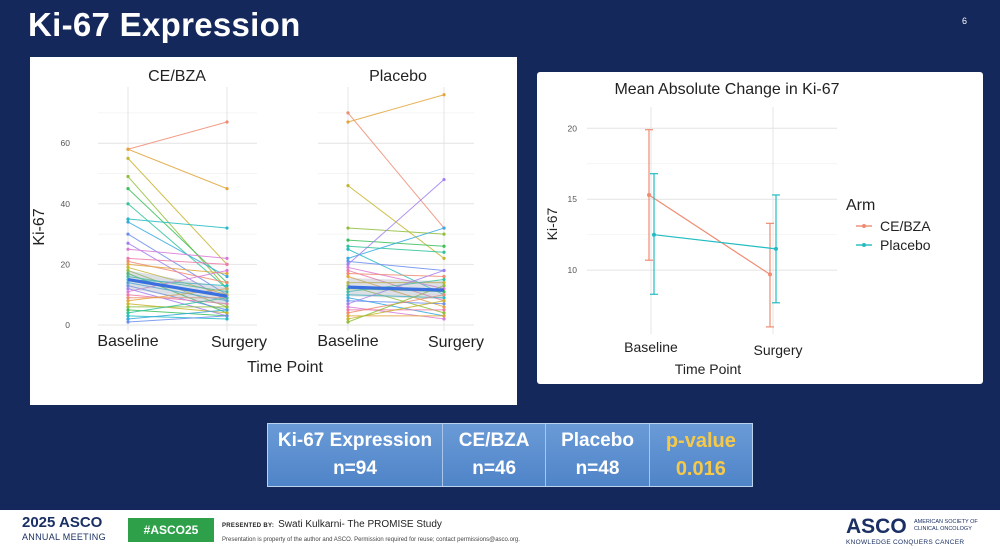 This screenshot has height=549, width=1000. Describe the element at coordinates (776, 248) in the screenshot. I see `mean-point` at that location.